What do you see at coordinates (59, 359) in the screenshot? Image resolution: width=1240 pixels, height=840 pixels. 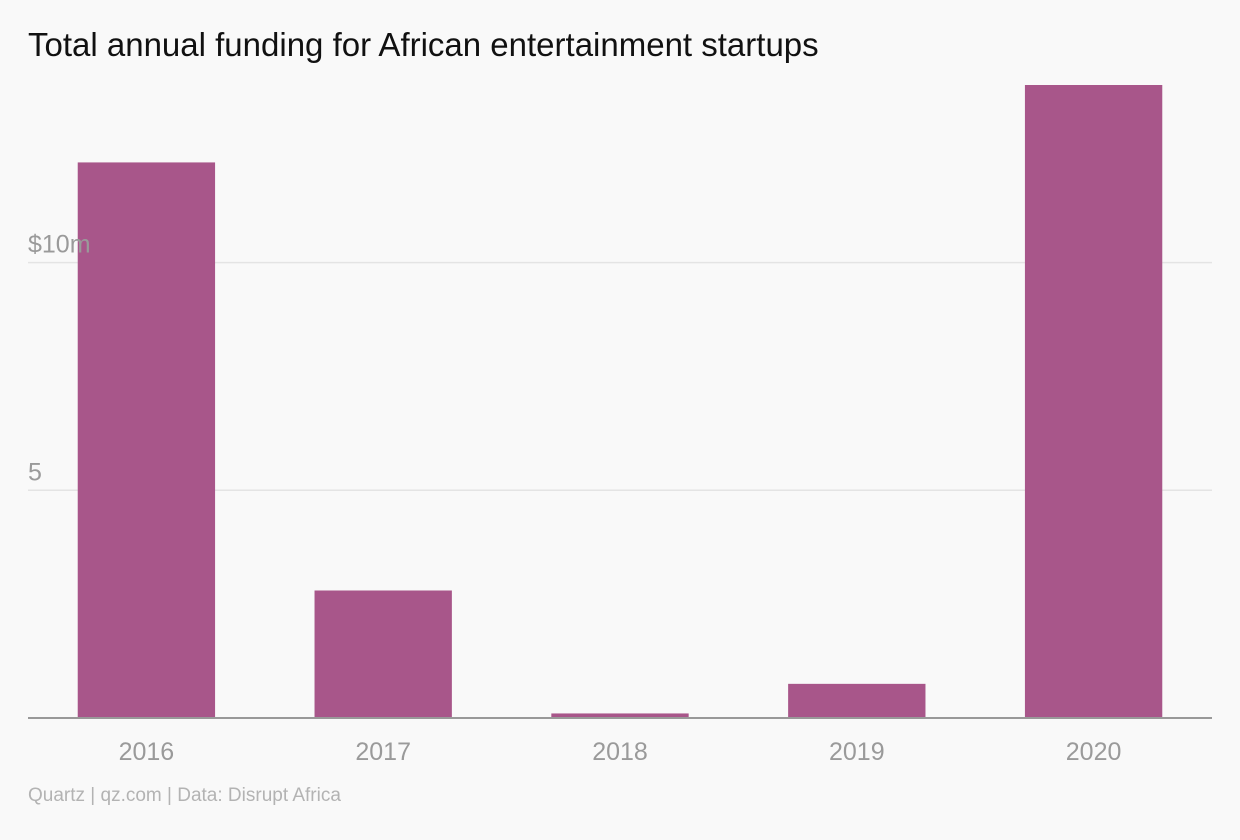 I see `y-tick-labels: 5 $10m` at bounding box center [59, 359].